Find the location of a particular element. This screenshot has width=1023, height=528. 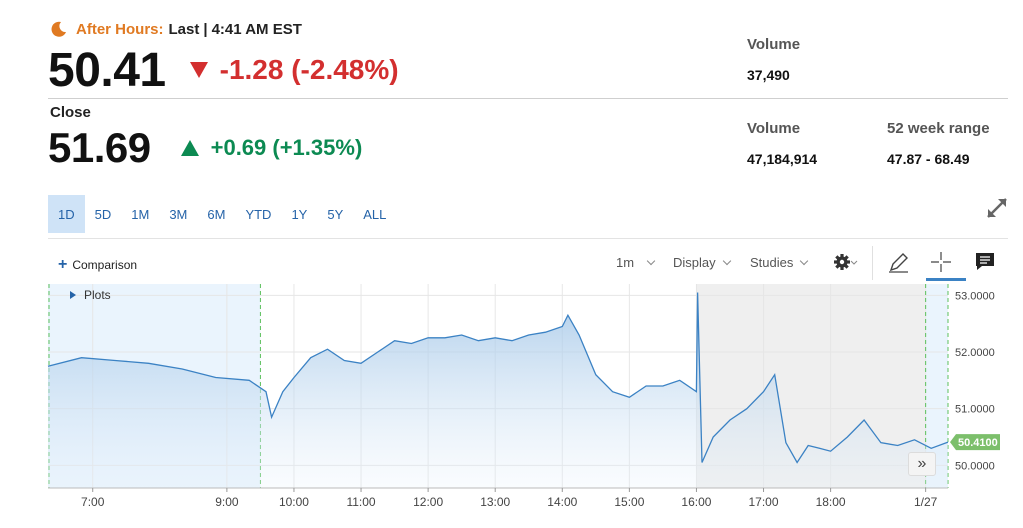

caret-right-icon is located at coordinates (73, 295).